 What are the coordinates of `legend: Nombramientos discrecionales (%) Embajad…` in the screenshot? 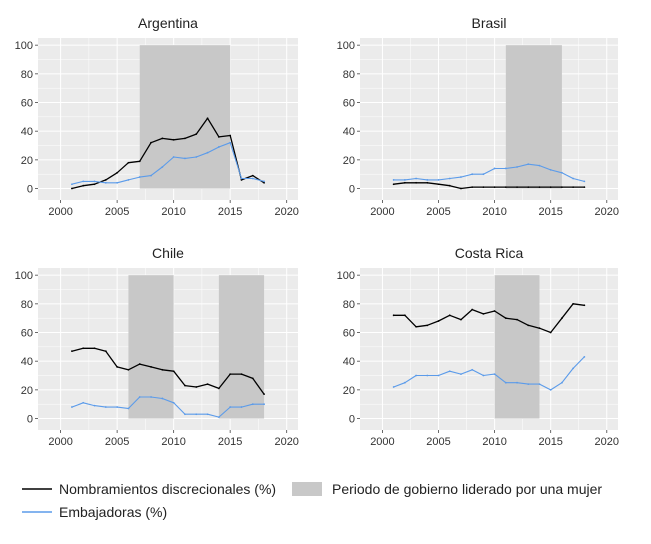 It's located at (312, 500).